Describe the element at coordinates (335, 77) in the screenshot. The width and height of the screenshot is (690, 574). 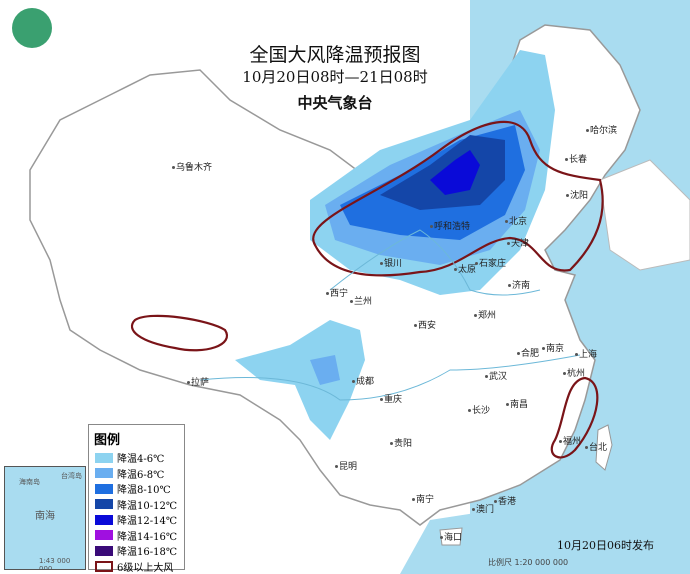
I see `forecast-period: 10月20日08时—21日08时` at that location.